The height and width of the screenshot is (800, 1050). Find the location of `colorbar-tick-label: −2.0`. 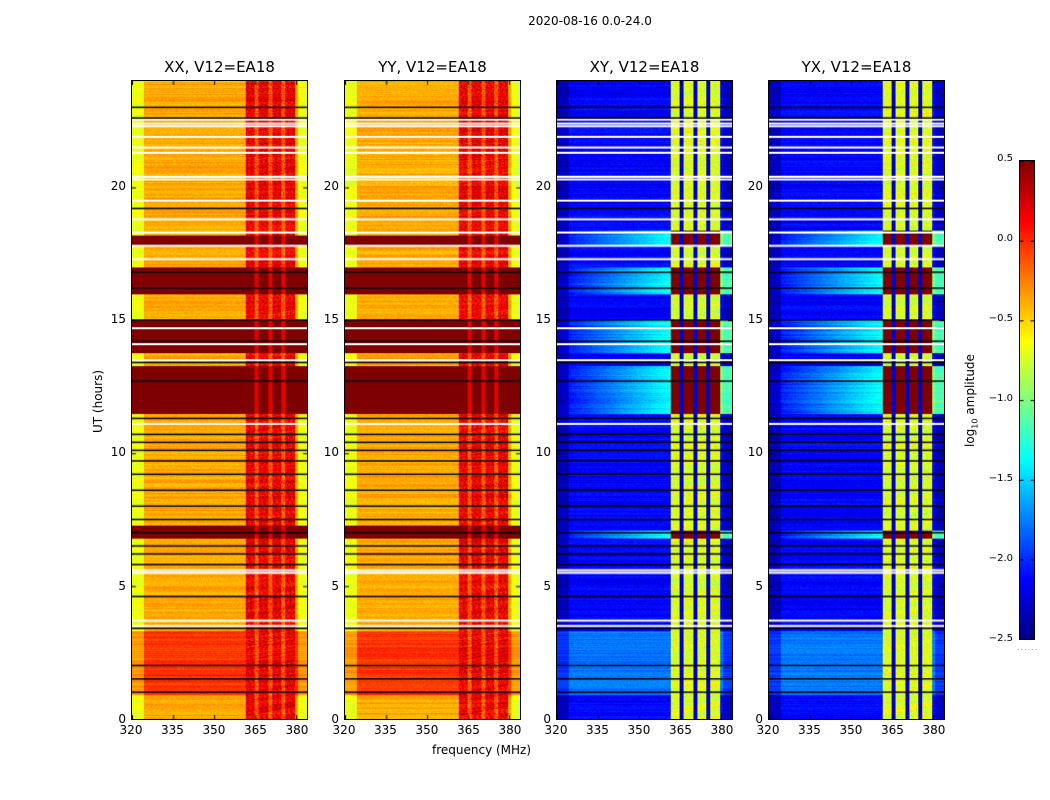

colorbar-tick-label: −2.0 is located at coordinates (1000, 558).